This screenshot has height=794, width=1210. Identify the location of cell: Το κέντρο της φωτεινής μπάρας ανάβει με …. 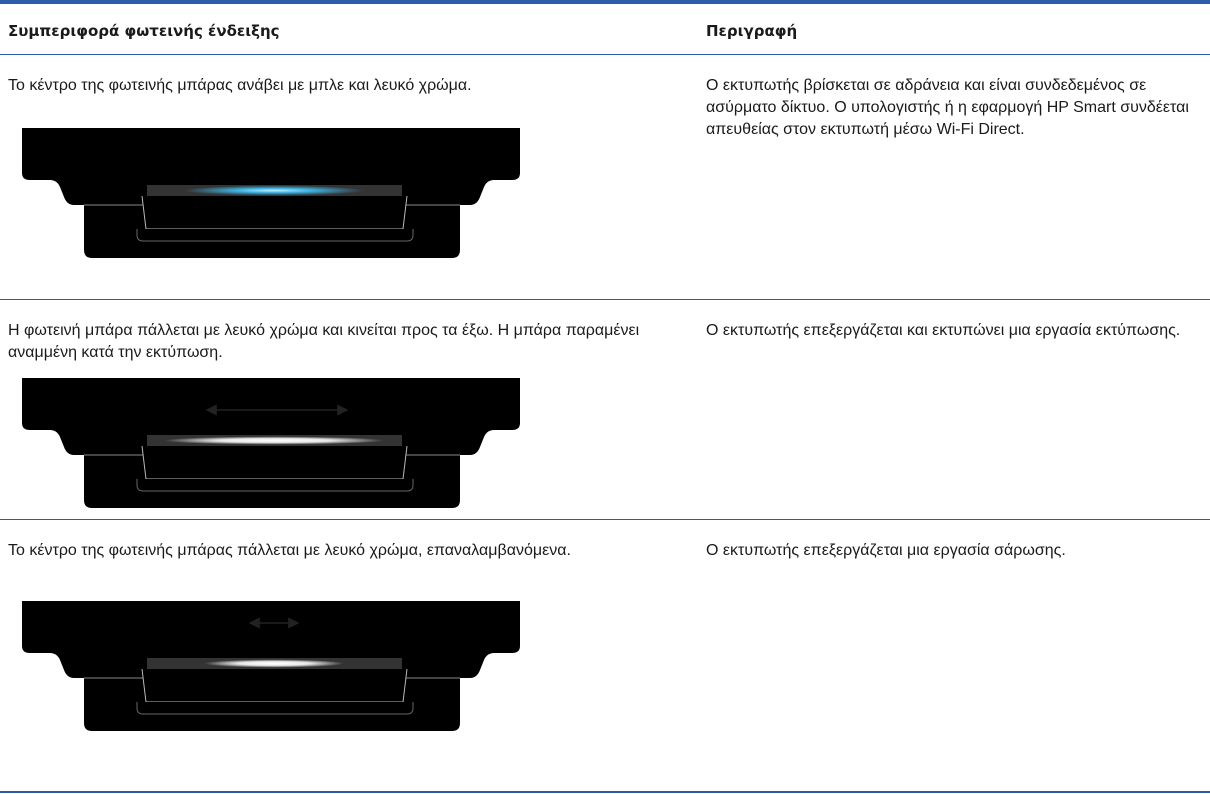
(240, 85).